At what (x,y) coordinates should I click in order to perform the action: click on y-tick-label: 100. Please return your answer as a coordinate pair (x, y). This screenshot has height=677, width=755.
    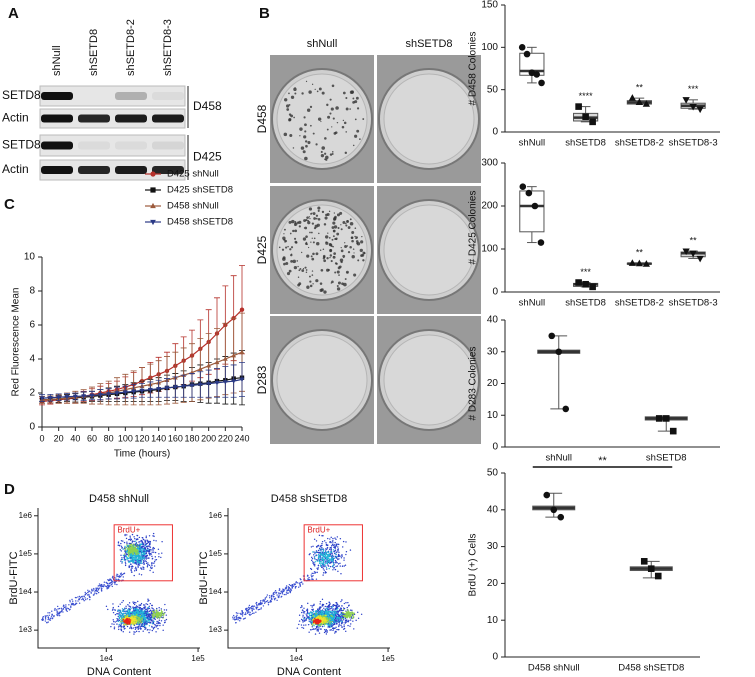
    Looking at the image, I should click on (489, 47).